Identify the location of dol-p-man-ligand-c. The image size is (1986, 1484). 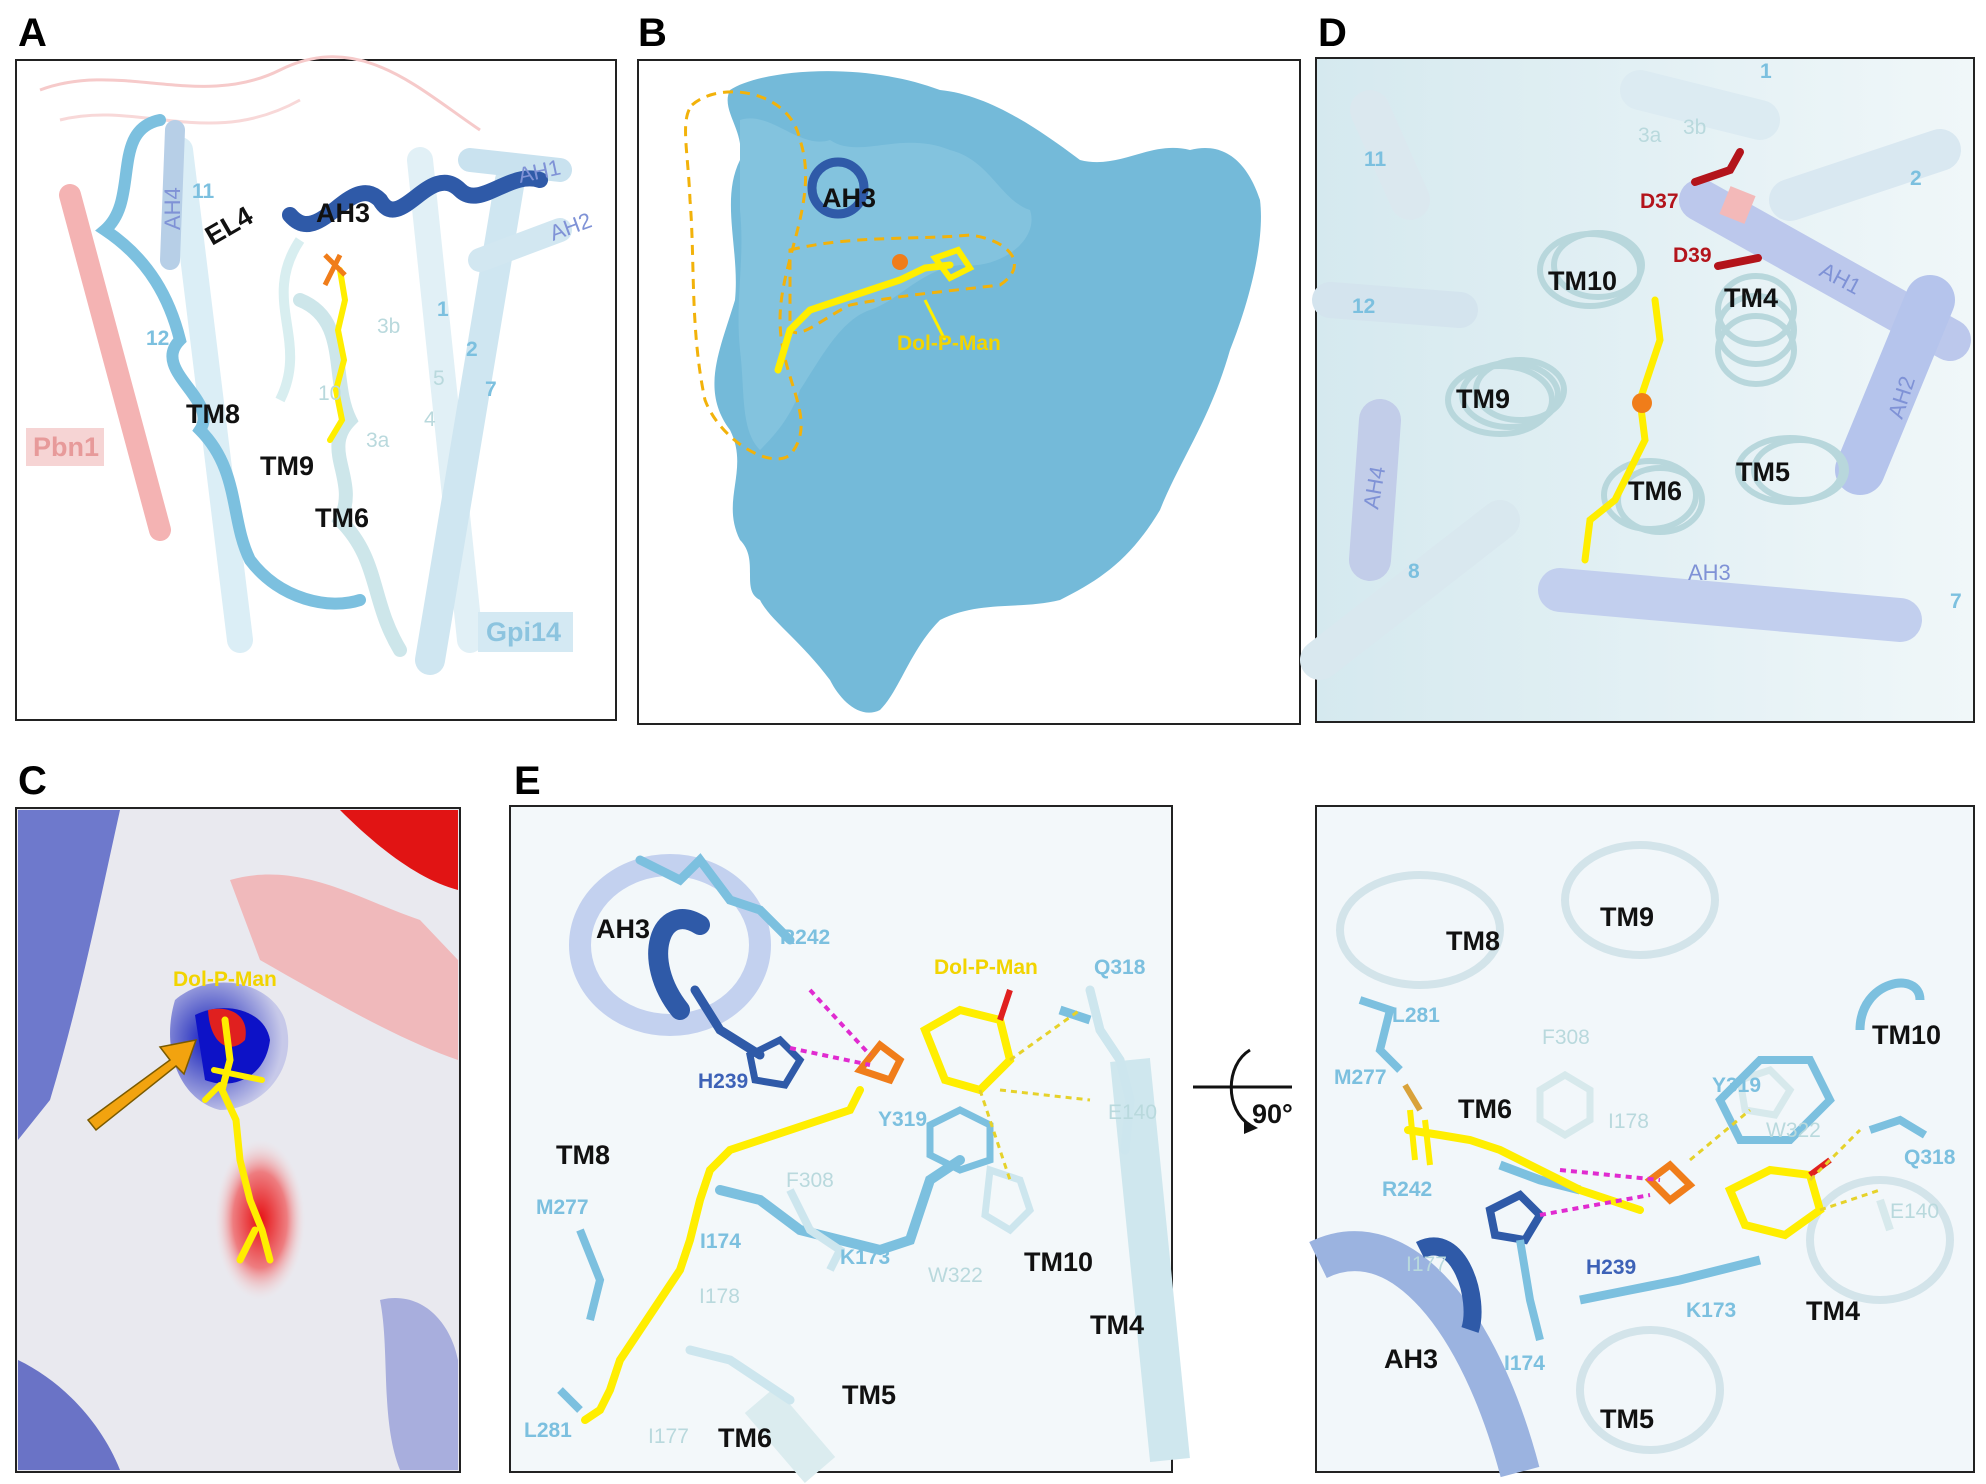
(246, 1140).